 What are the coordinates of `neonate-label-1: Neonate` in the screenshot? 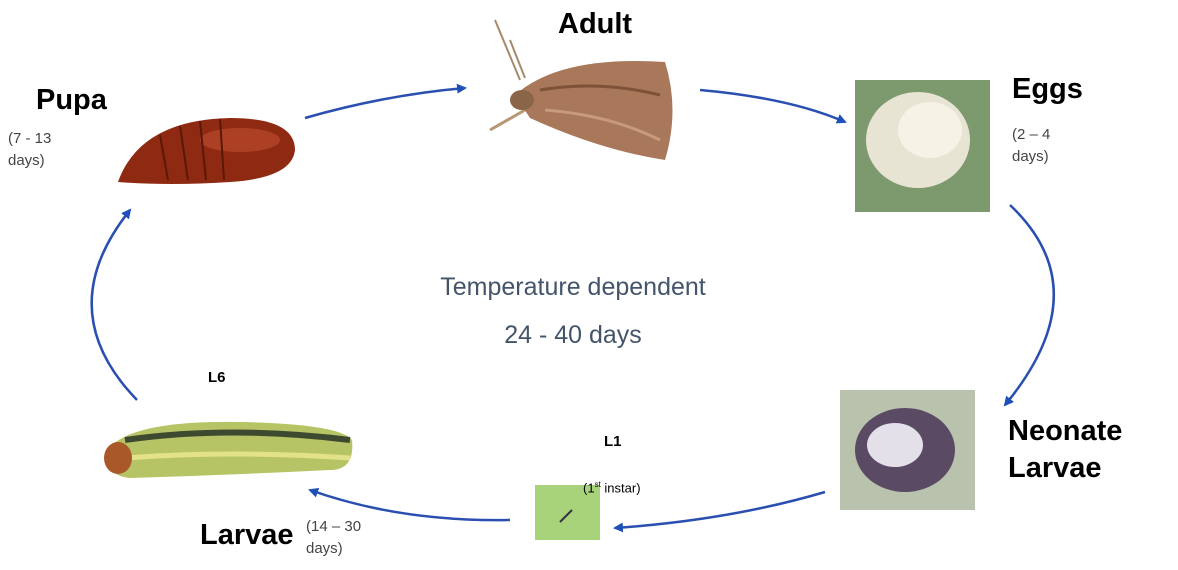 It's located at (1065, 431).